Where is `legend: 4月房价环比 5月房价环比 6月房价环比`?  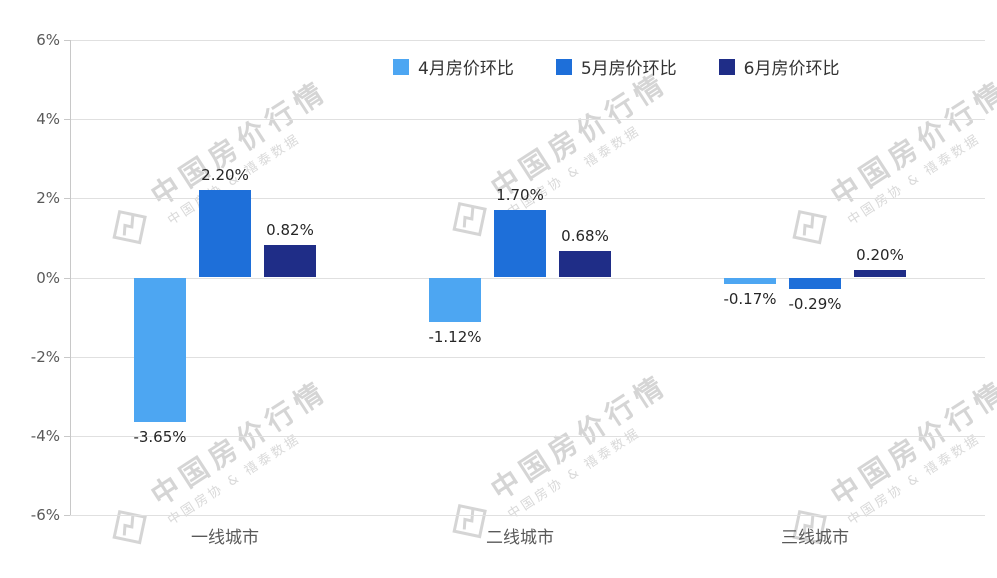 legend: 4月房价环比 5月房价环比 6月房价环比 is located at coordinates (616, 66).